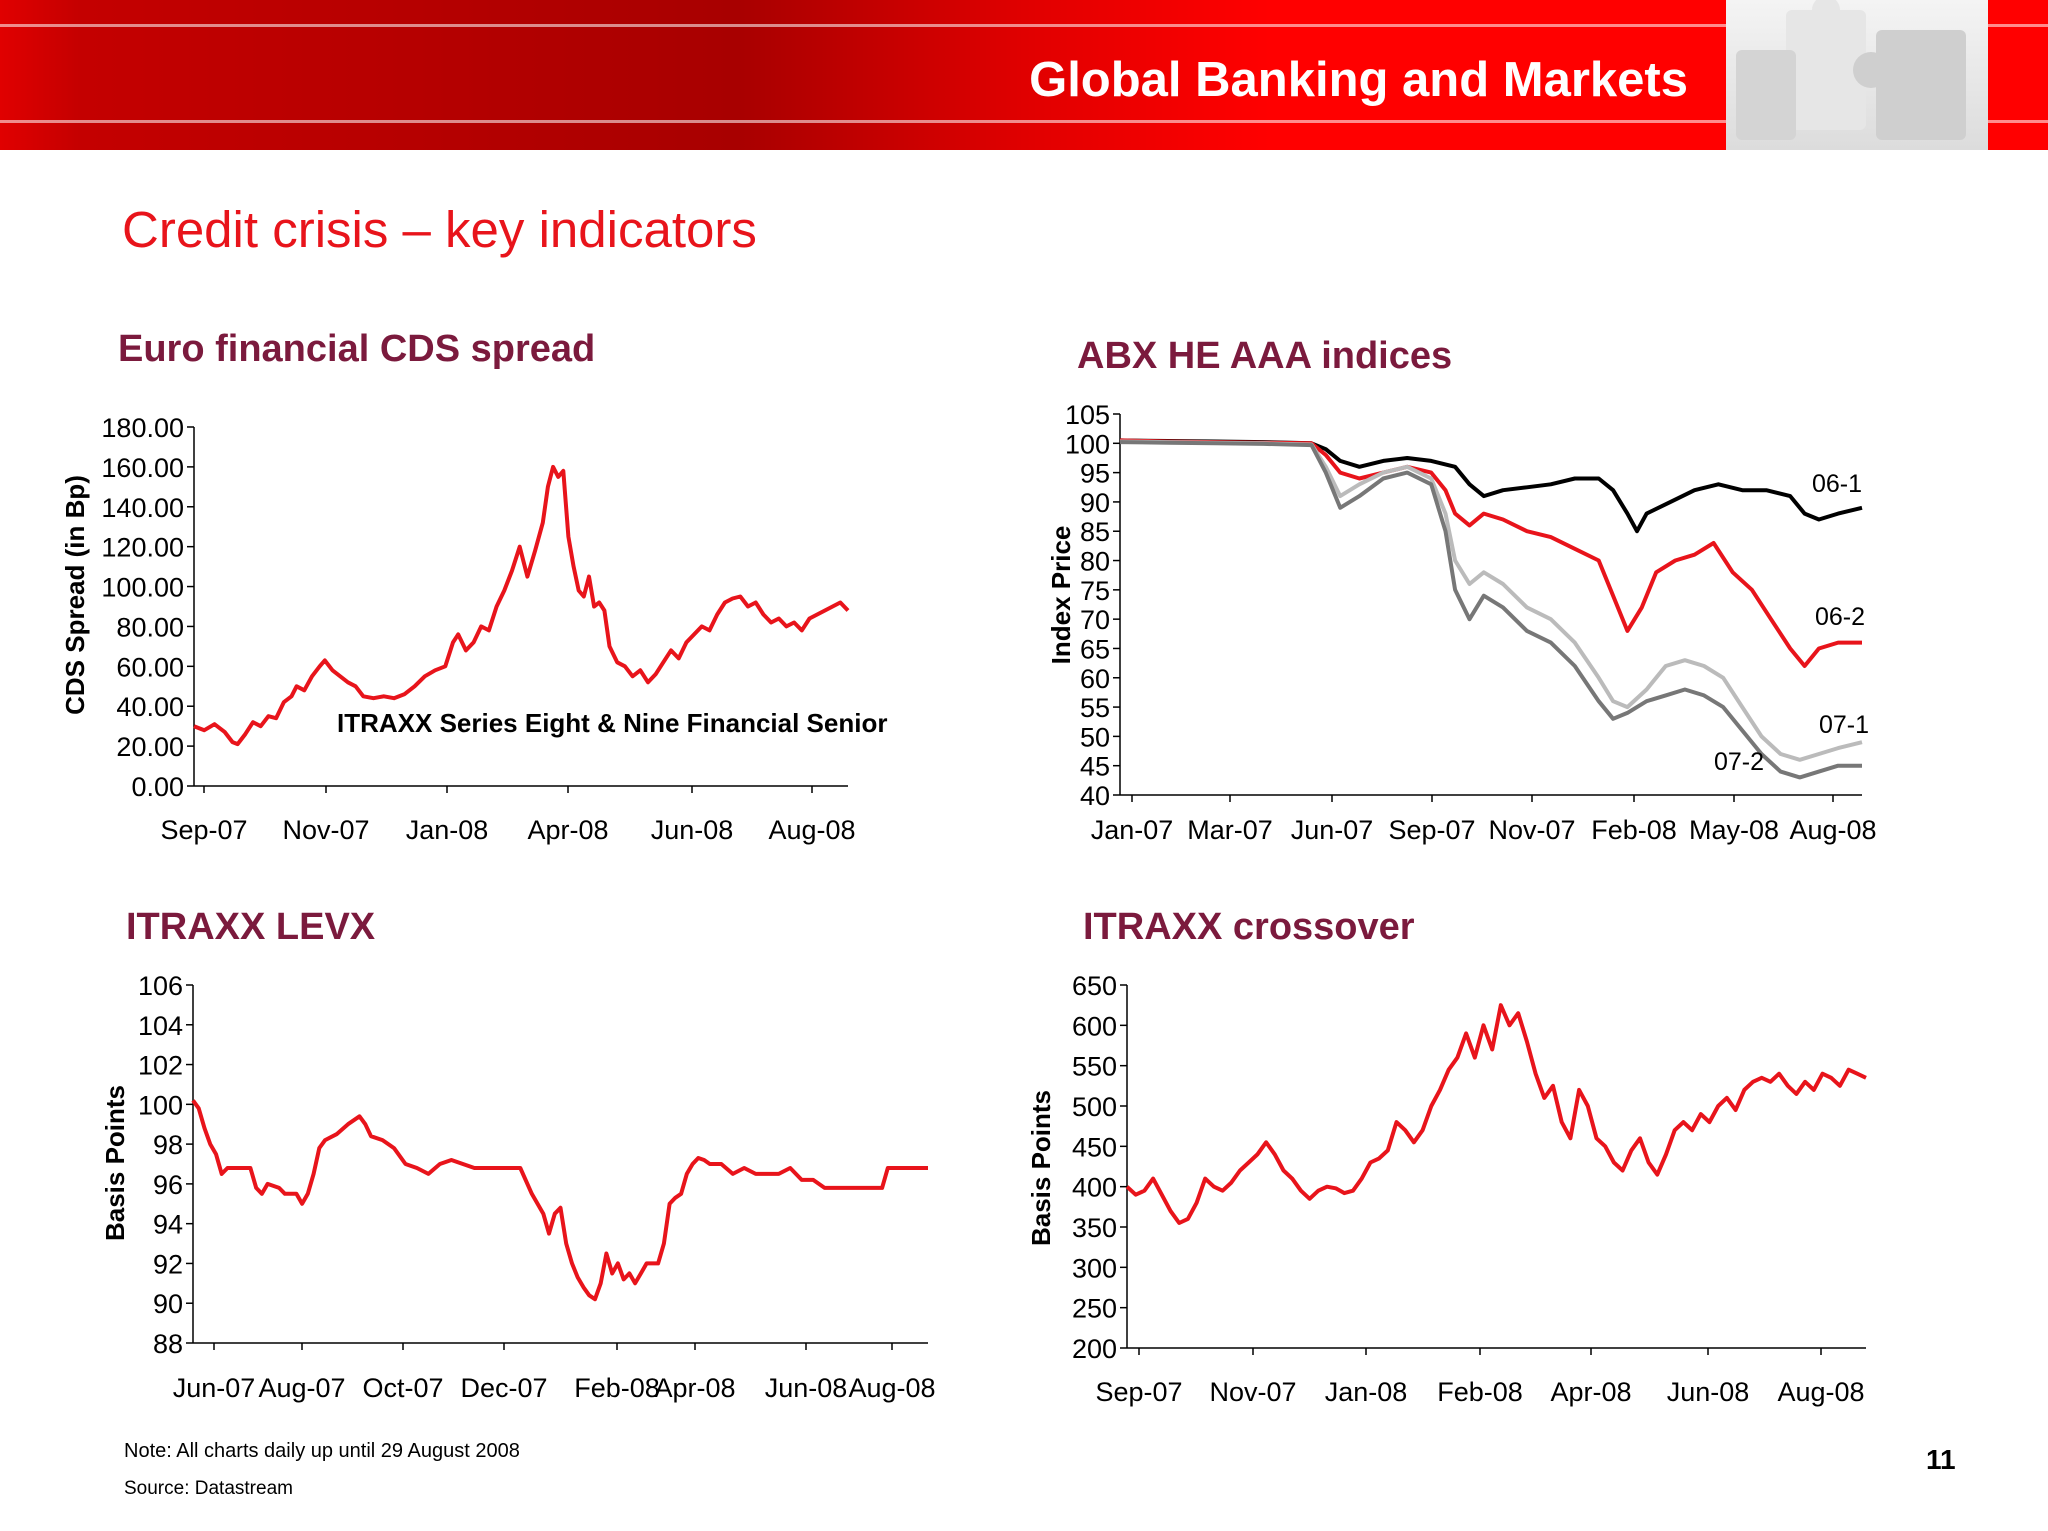 The height and width of the screenshot is (1531, 2048). What do you see at coordinates (1265, 356) in the screenshot?
I see `chart-title-abx: ABX HE AAA indices` at bounding box center [1265, 356].